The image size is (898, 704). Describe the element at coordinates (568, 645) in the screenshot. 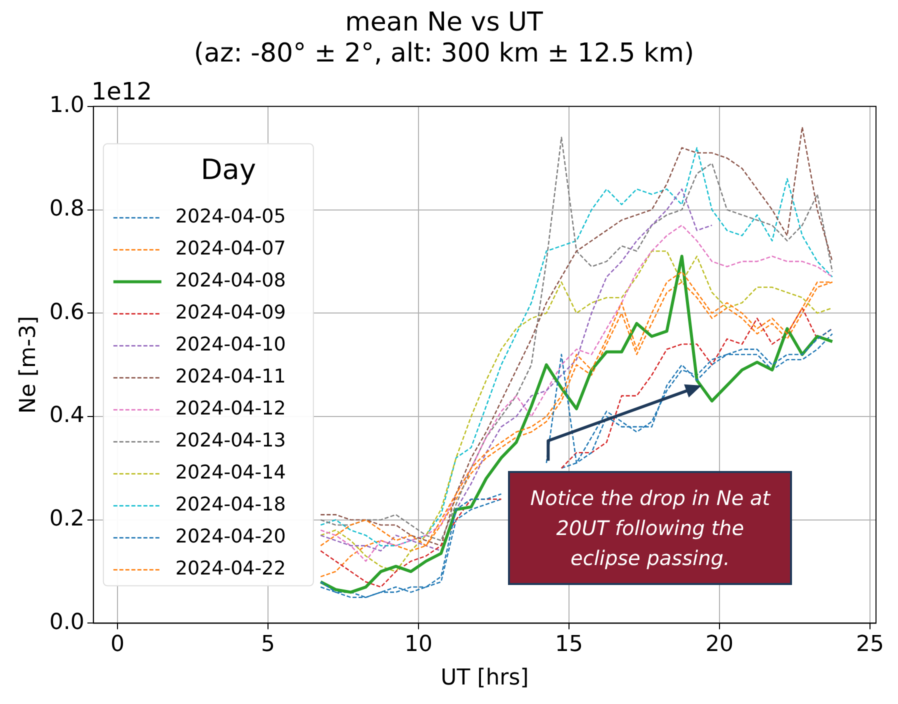

I see `x-tick-label: 15` at that location.